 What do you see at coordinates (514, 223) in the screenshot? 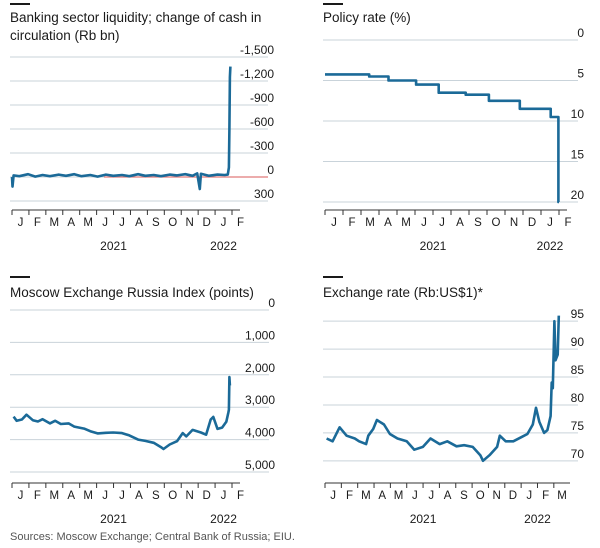
I see `panel-policy-rate-month-label: N` at bounding box center [514, 223].